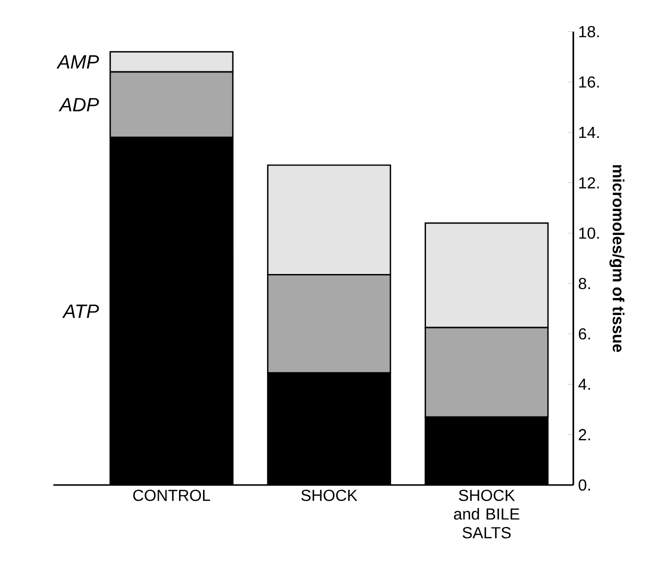 The image size is (662, 565). Describe the element at coordinates (78, 105) in the screenshot. I see `series-label: ADP` at that location.